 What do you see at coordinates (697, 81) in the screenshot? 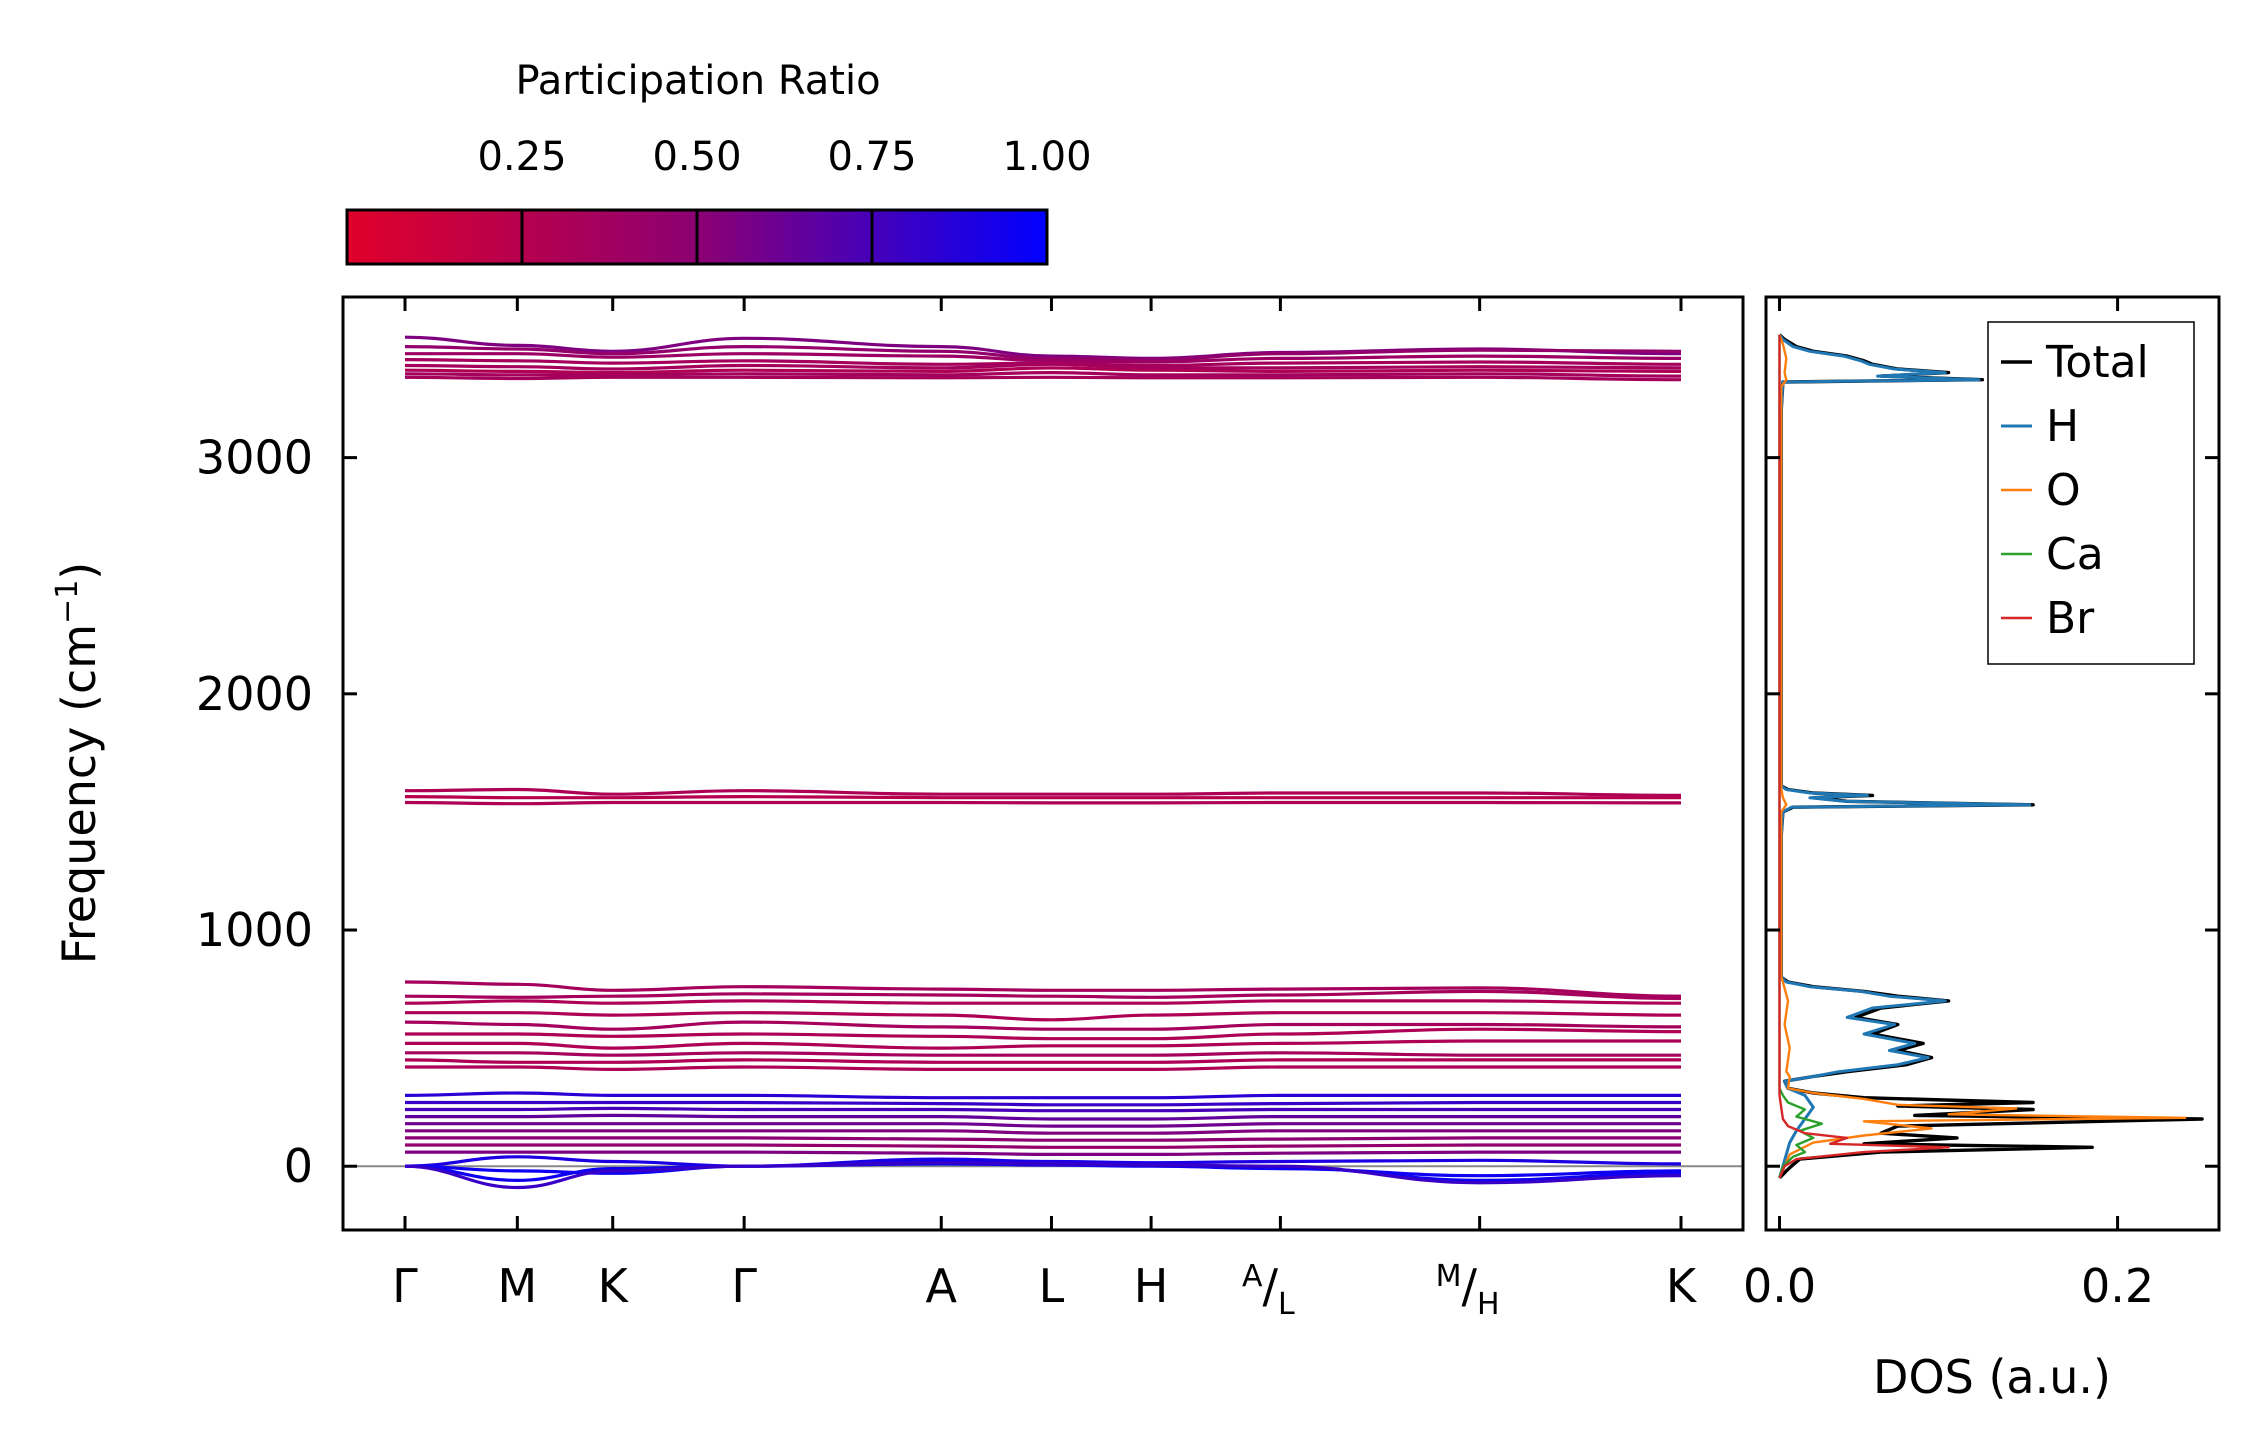
I see `colorbar-label: Participation Ratio` at bounding box center [697, 81].